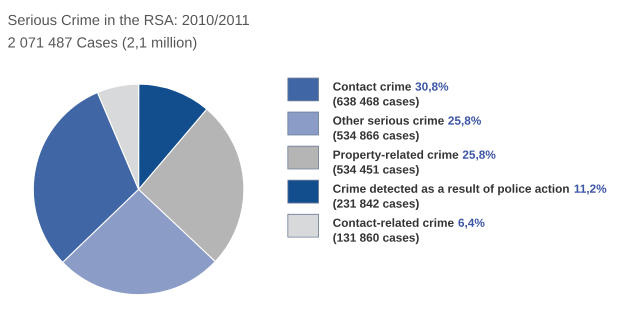  What do you see at coordinates (393, 222) in the screenshot?
I see `legend-label: Contact-related crime` at bounding box center [393, 222].